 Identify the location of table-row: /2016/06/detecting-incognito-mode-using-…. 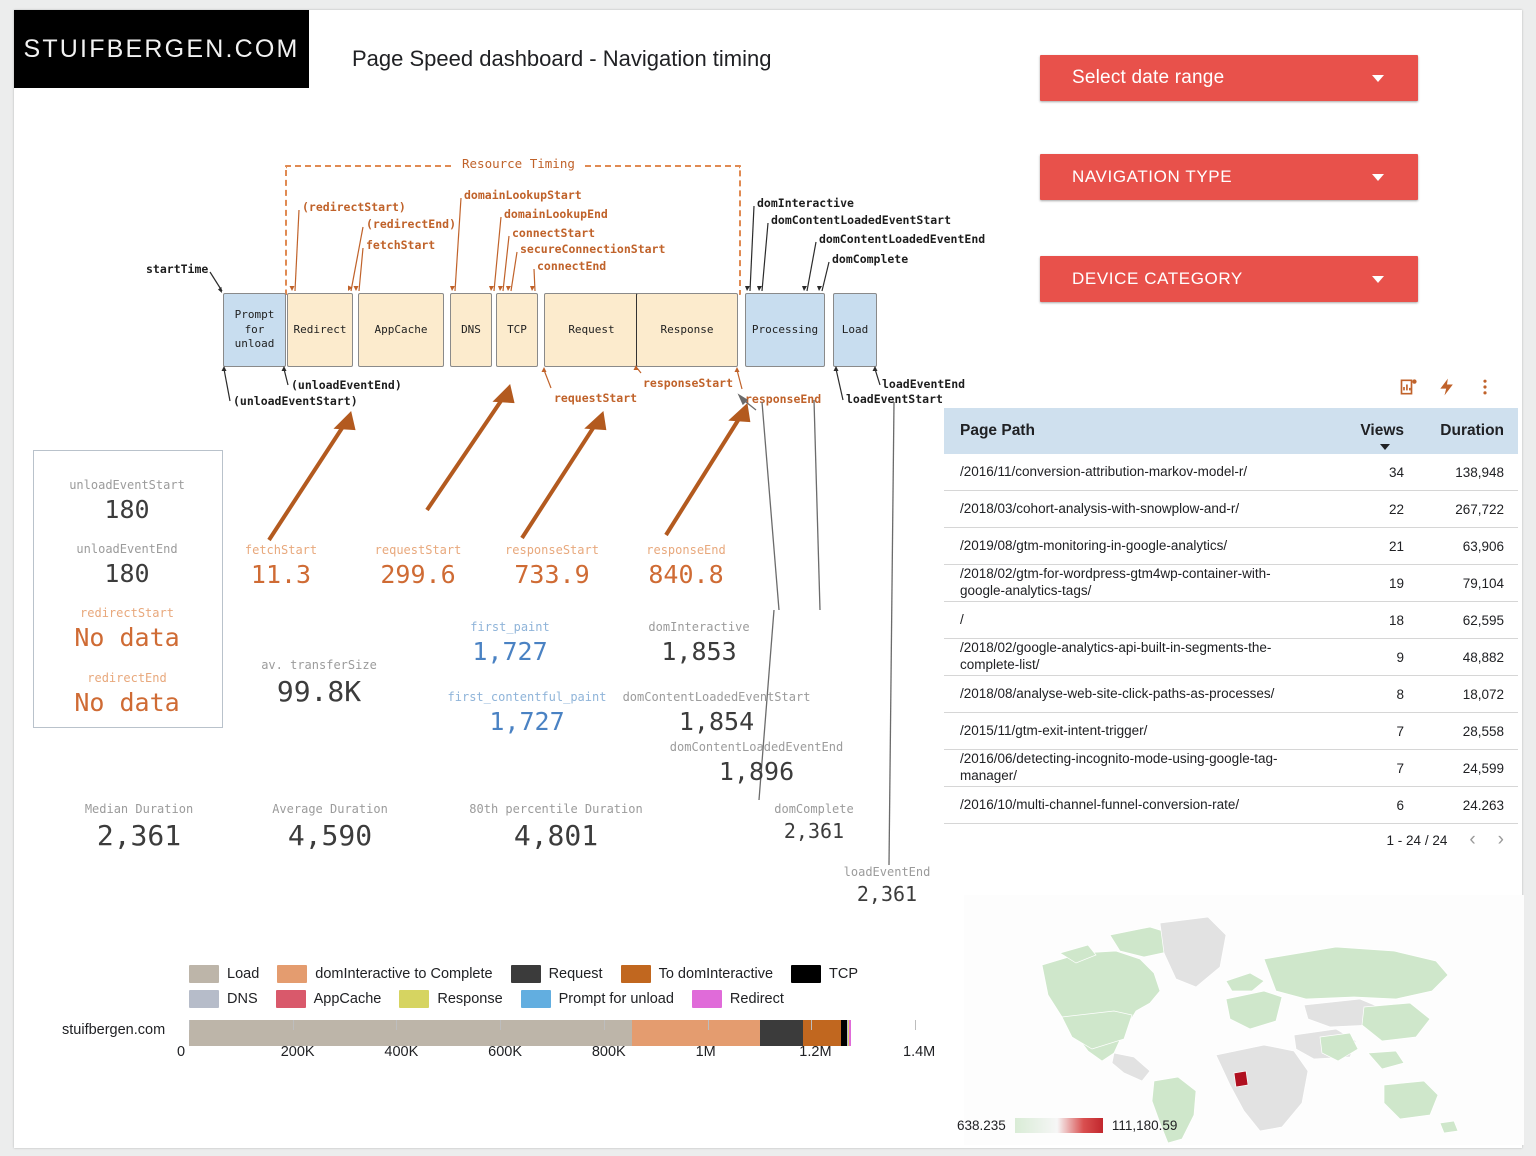
(1231, 768).